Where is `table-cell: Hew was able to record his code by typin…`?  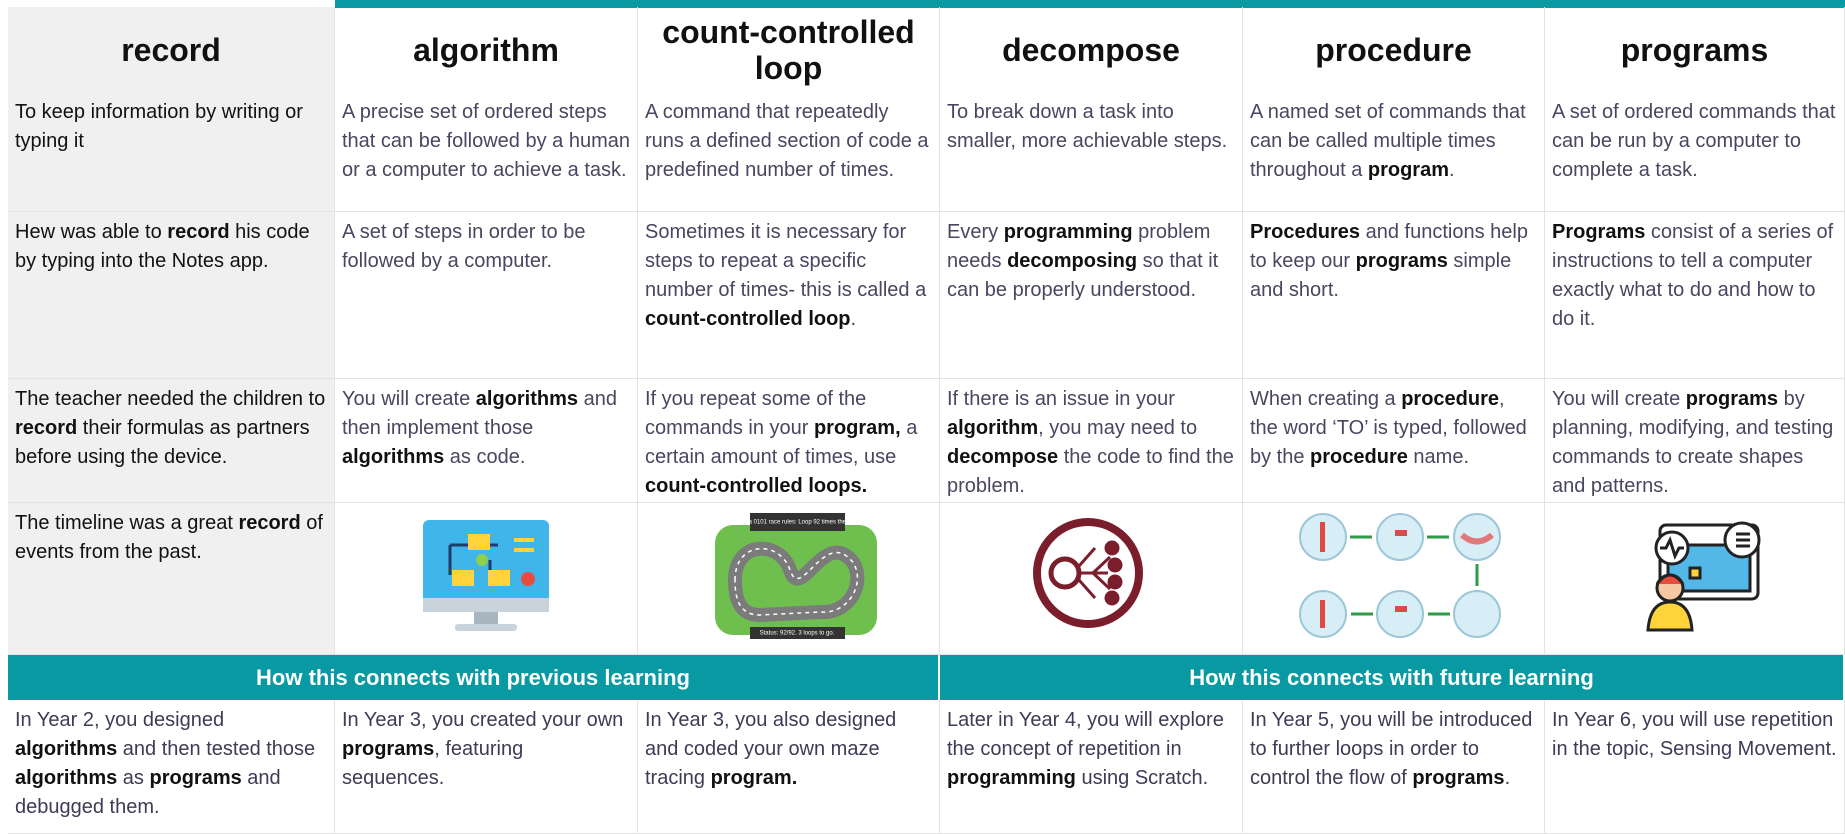
table-cell: Hew was able to record his code by typin… is located at coordinates (171, 295).